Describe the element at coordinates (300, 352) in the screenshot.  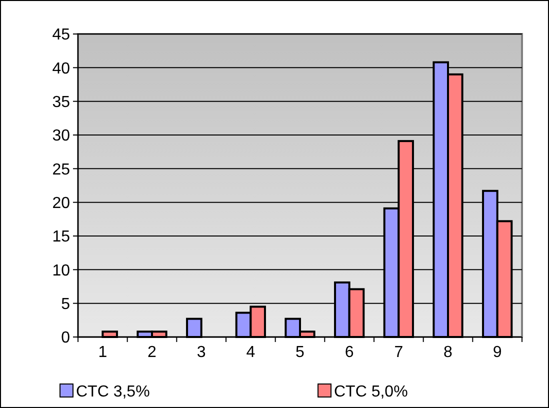
I see `x-tick-label: 5` at that location.